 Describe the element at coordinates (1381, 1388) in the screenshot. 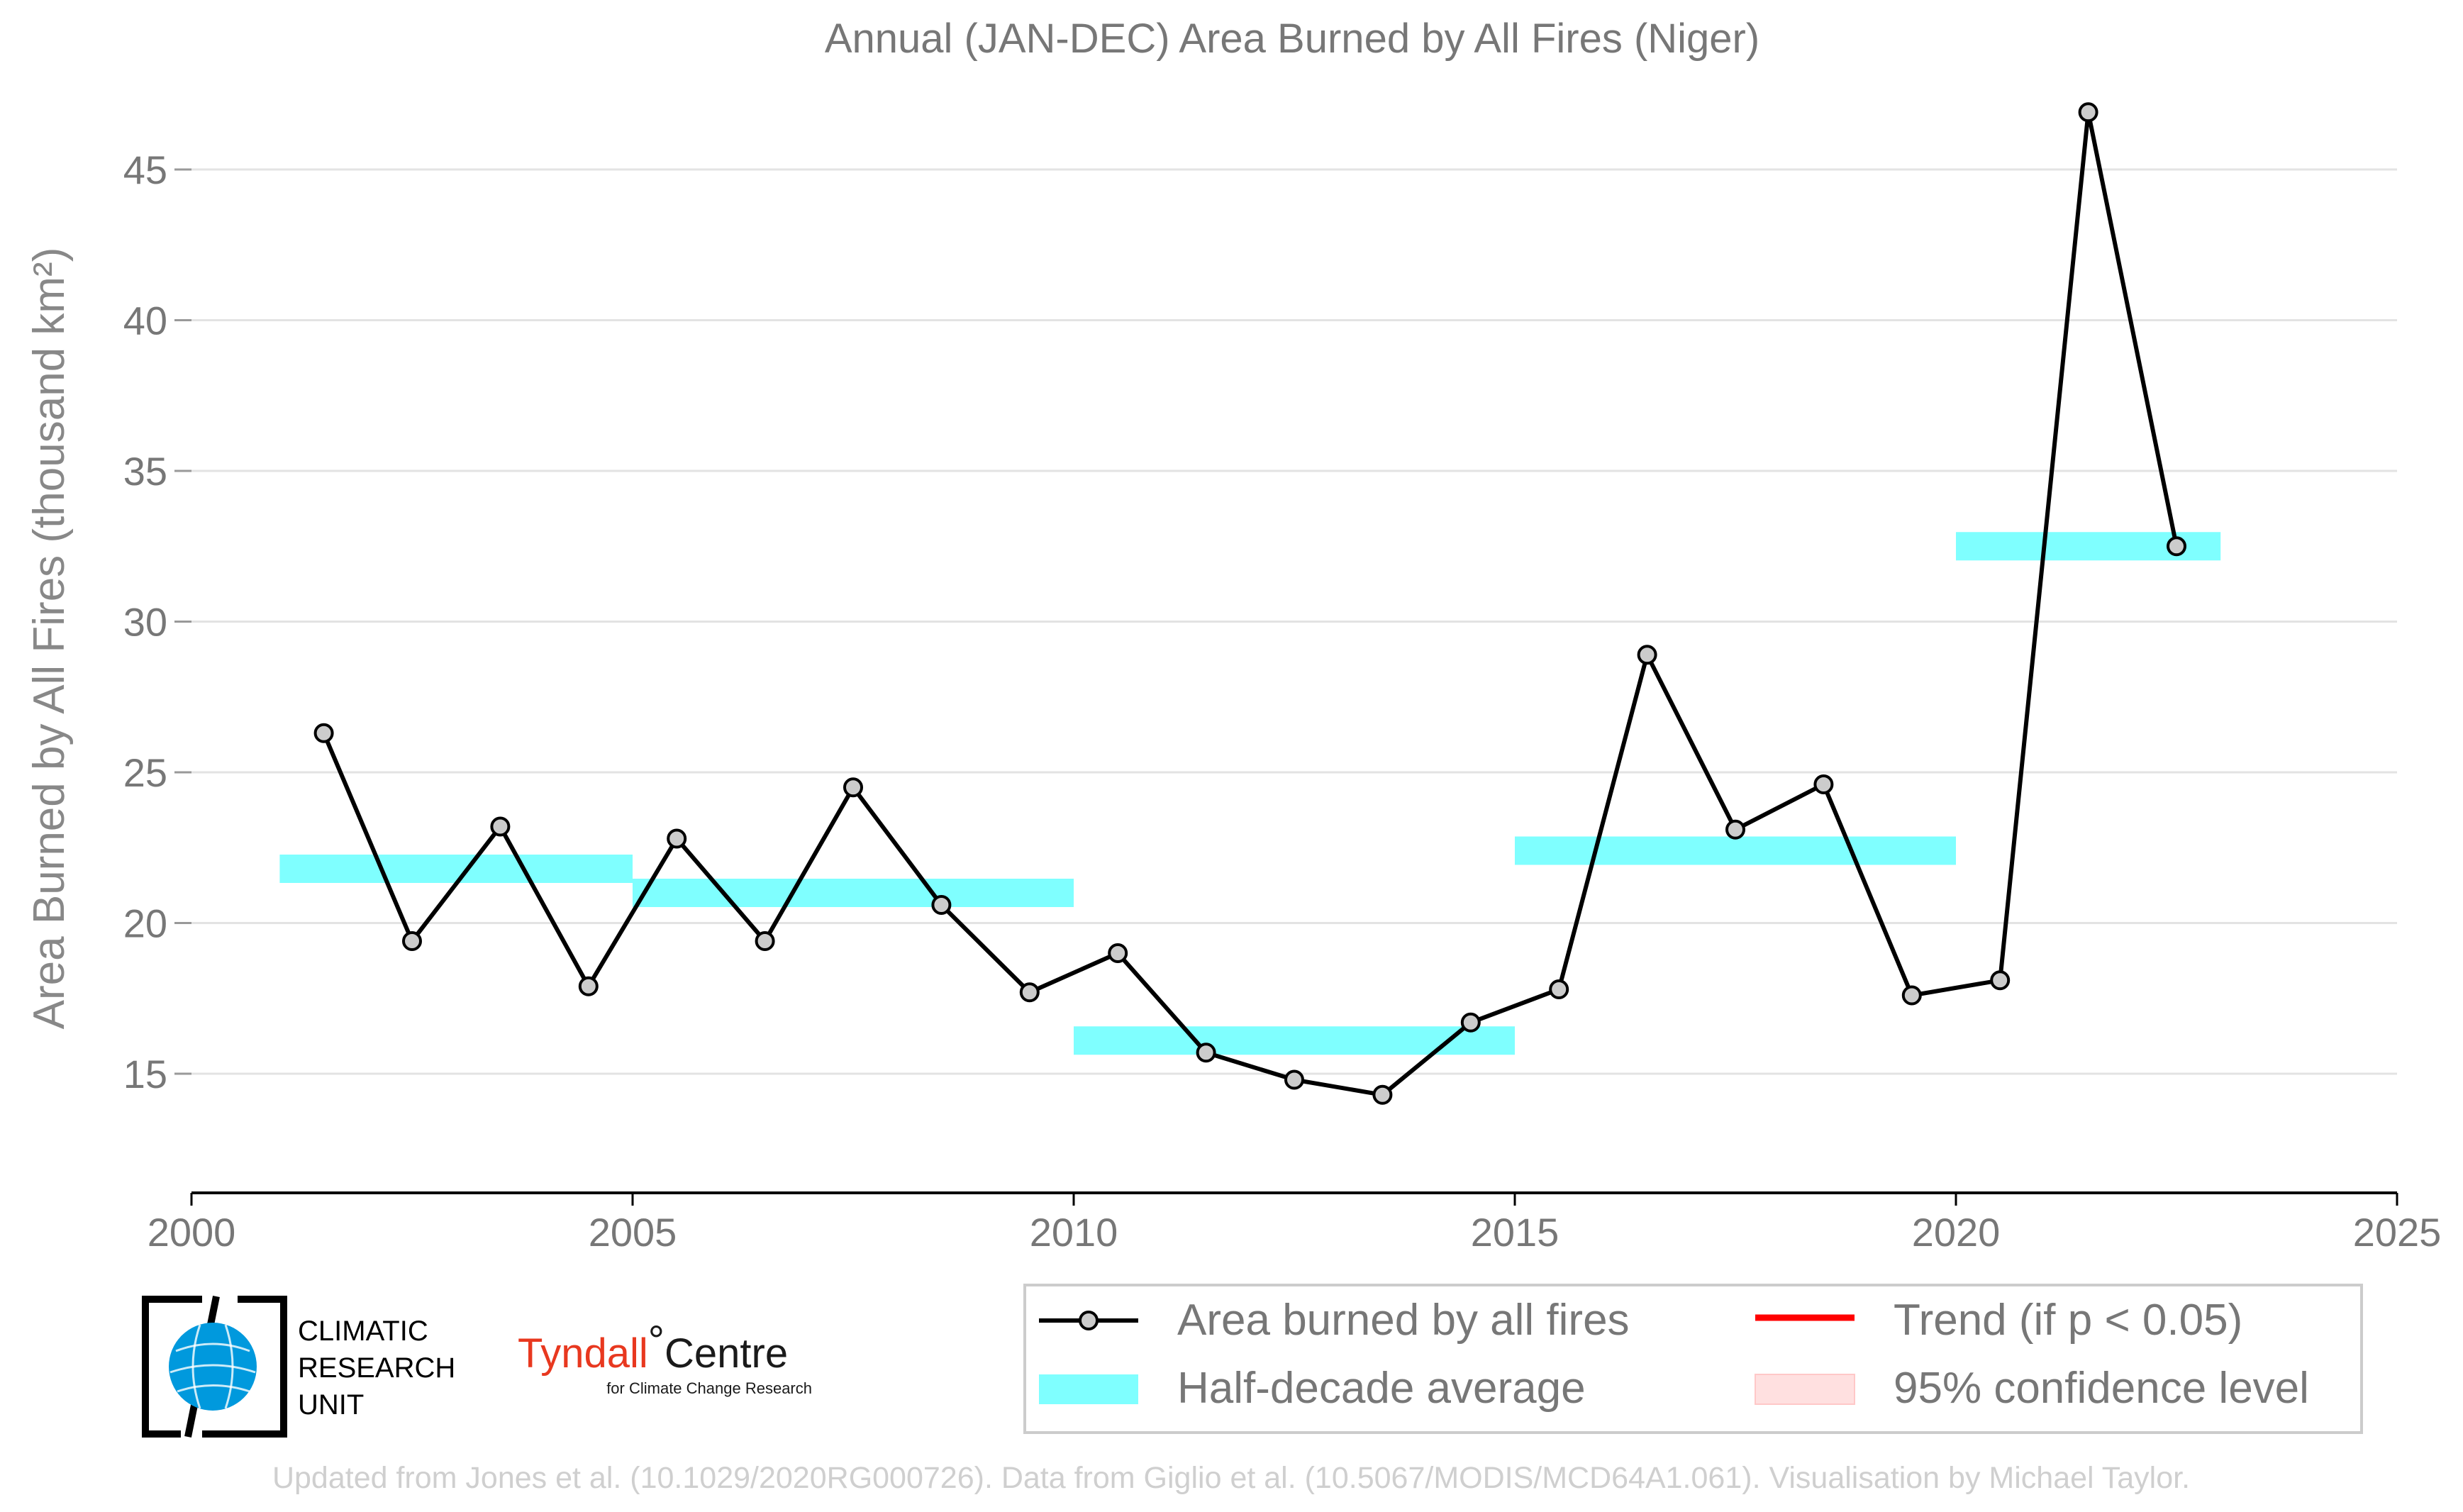

I see `legend-label-average: Half-decade average` at that location.